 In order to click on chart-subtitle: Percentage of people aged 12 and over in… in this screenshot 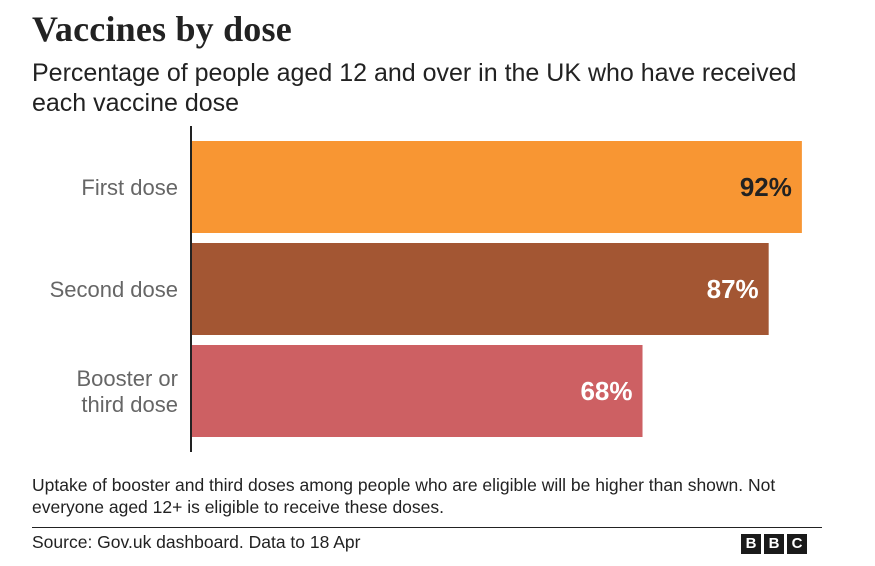, I will do `click(414, 88)`.